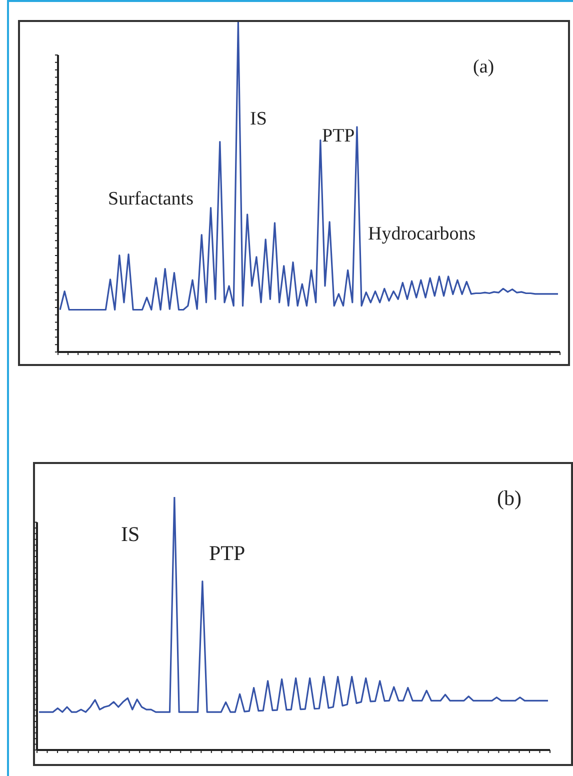  What do you see at coordinates (151, 199) in the screenshot?
I see `annotation: Surfactants` at bounding box center [151, 199].